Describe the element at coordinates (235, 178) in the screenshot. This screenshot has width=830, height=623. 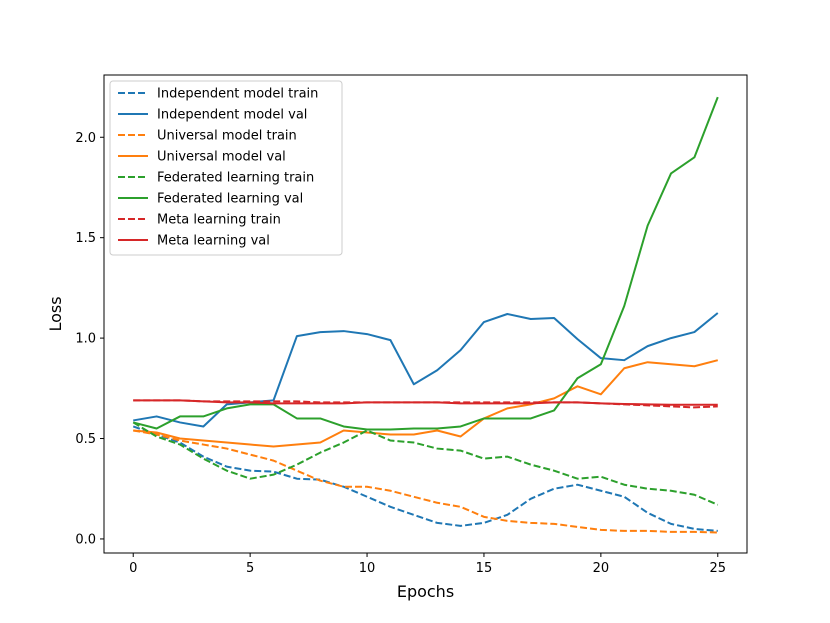
I see `legend-entry-label: Federated learning train` at that location.